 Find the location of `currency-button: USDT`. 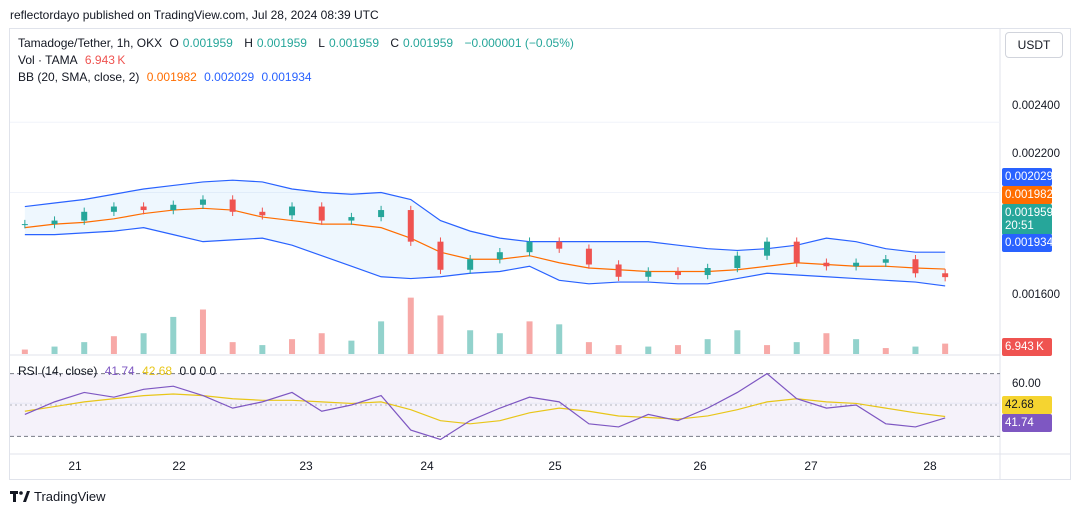

currency-button: USDT is located at coordinates (1034, 45).